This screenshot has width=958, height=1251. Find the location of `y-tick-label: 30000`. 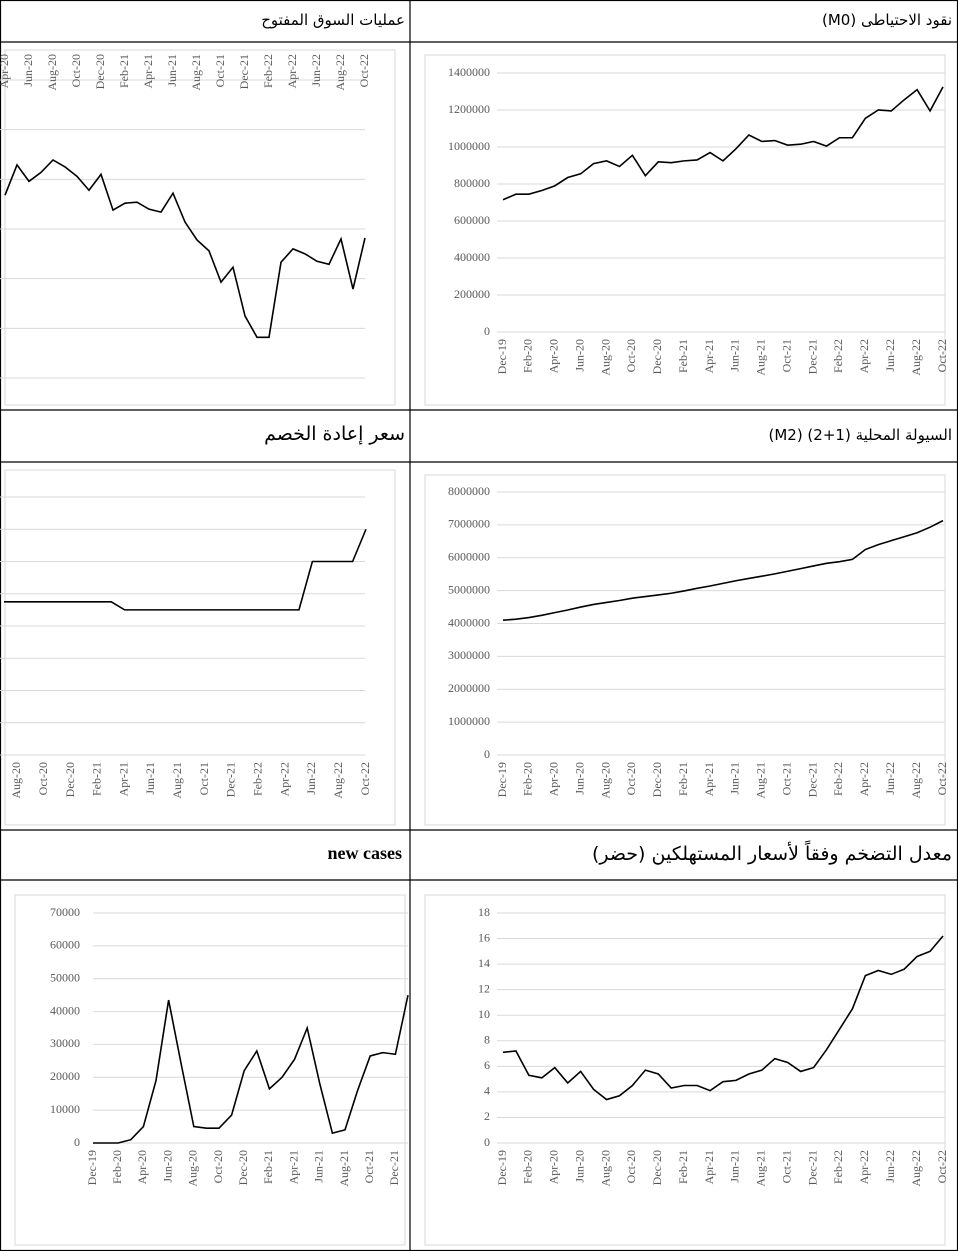

y-tick-label: 30000 is located at coordinates (65, 1043).